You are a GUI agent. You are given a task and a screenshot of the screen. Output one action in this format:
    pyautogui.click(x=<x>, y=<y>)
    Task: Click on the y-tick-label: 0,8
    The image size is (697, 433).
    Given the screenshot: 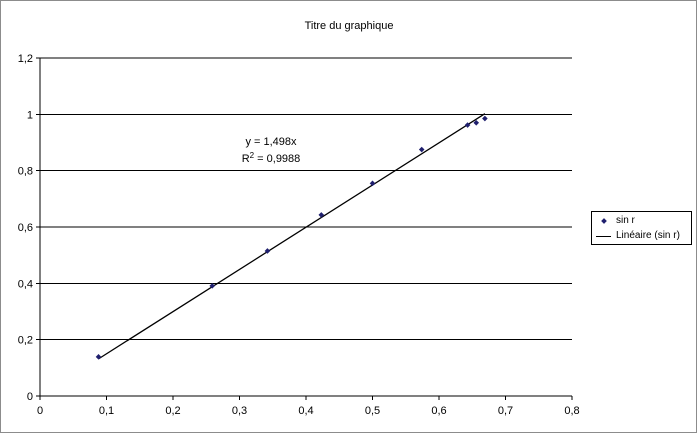 What is the action you would take?
    pyautogui.click(x=25, y=172)
    